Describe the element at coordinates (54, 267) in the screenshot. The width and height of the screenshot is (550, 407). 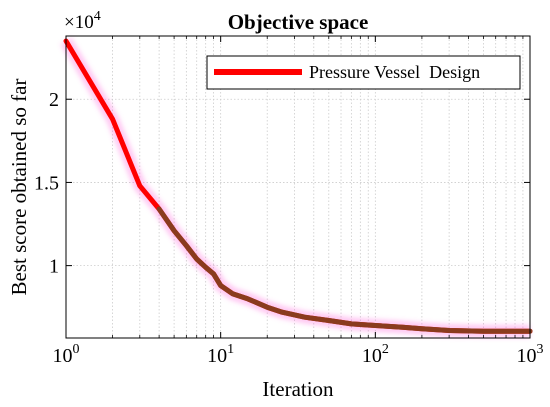
I see `y-tick-label: 1` at that location.